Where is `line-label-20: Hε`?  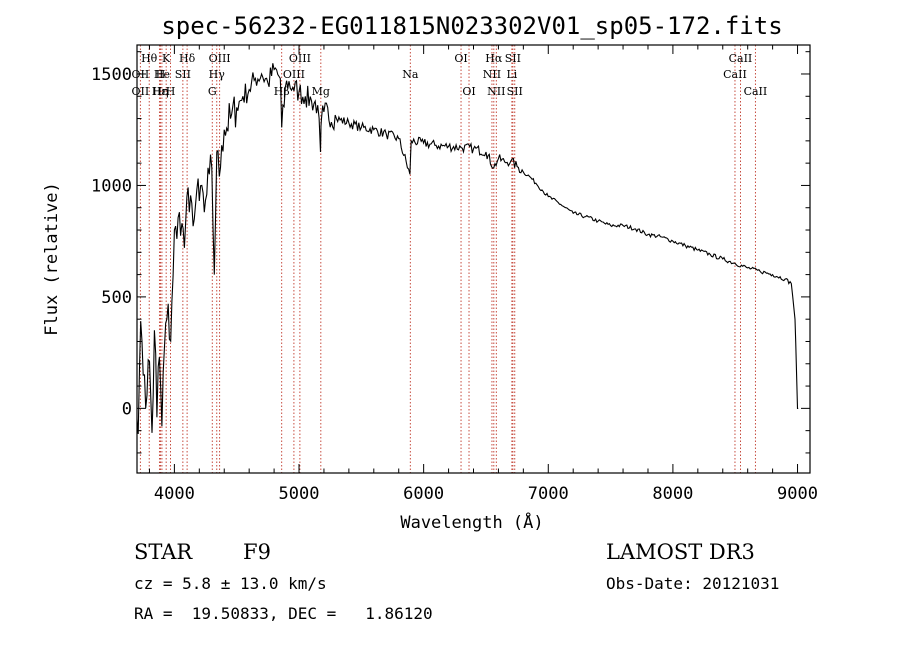 line-label-20: Hε is located at coordinates (160, 91).